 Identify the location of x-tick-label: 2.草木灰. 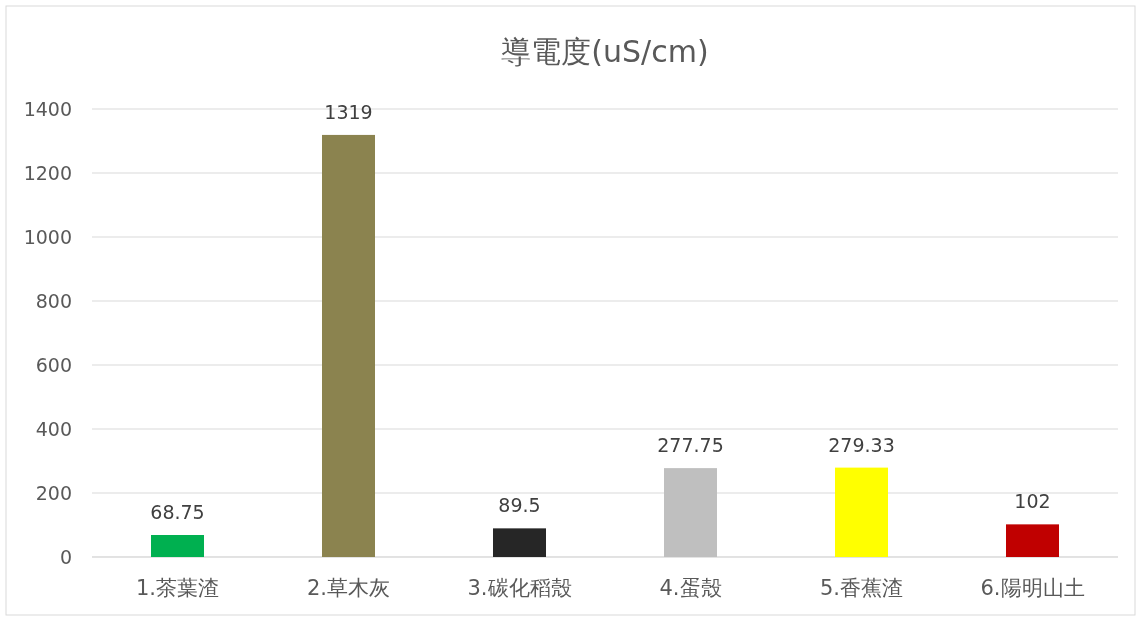
(348, 588).